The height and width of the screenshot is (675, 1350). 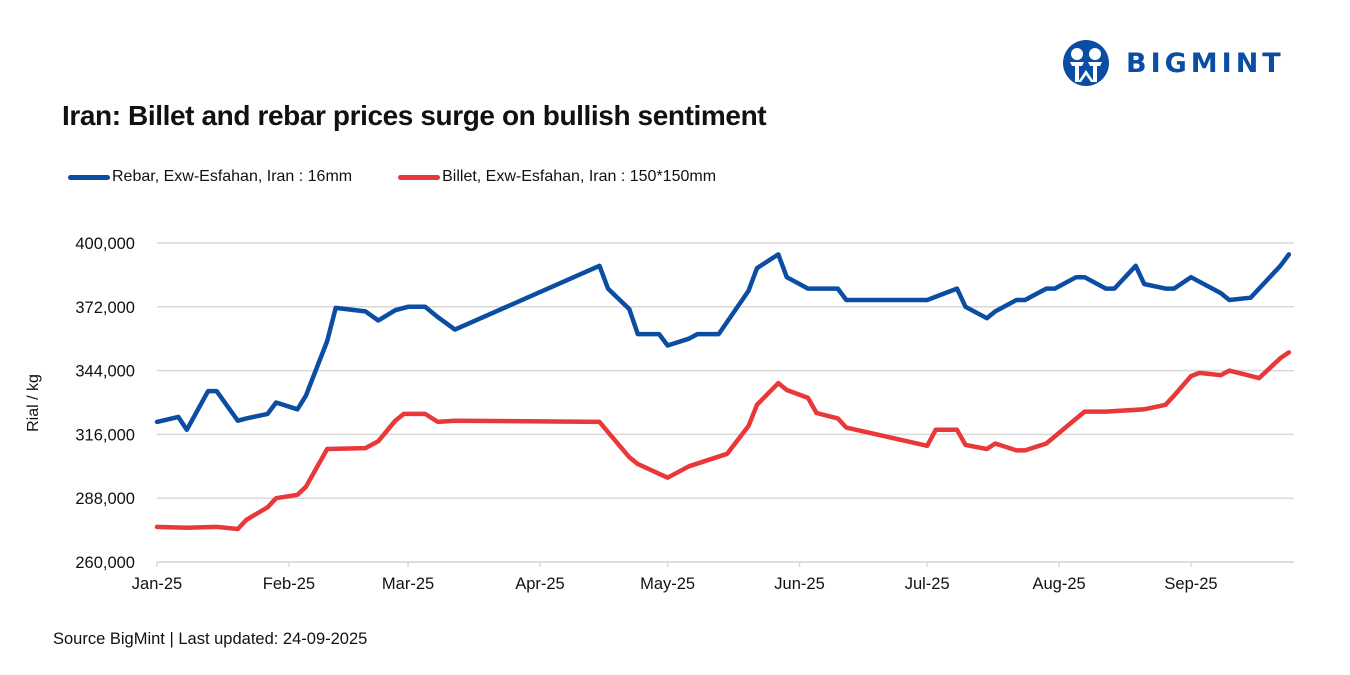 I want to click on x-tick-label: Sep-25, so click(x=1190, y=584).